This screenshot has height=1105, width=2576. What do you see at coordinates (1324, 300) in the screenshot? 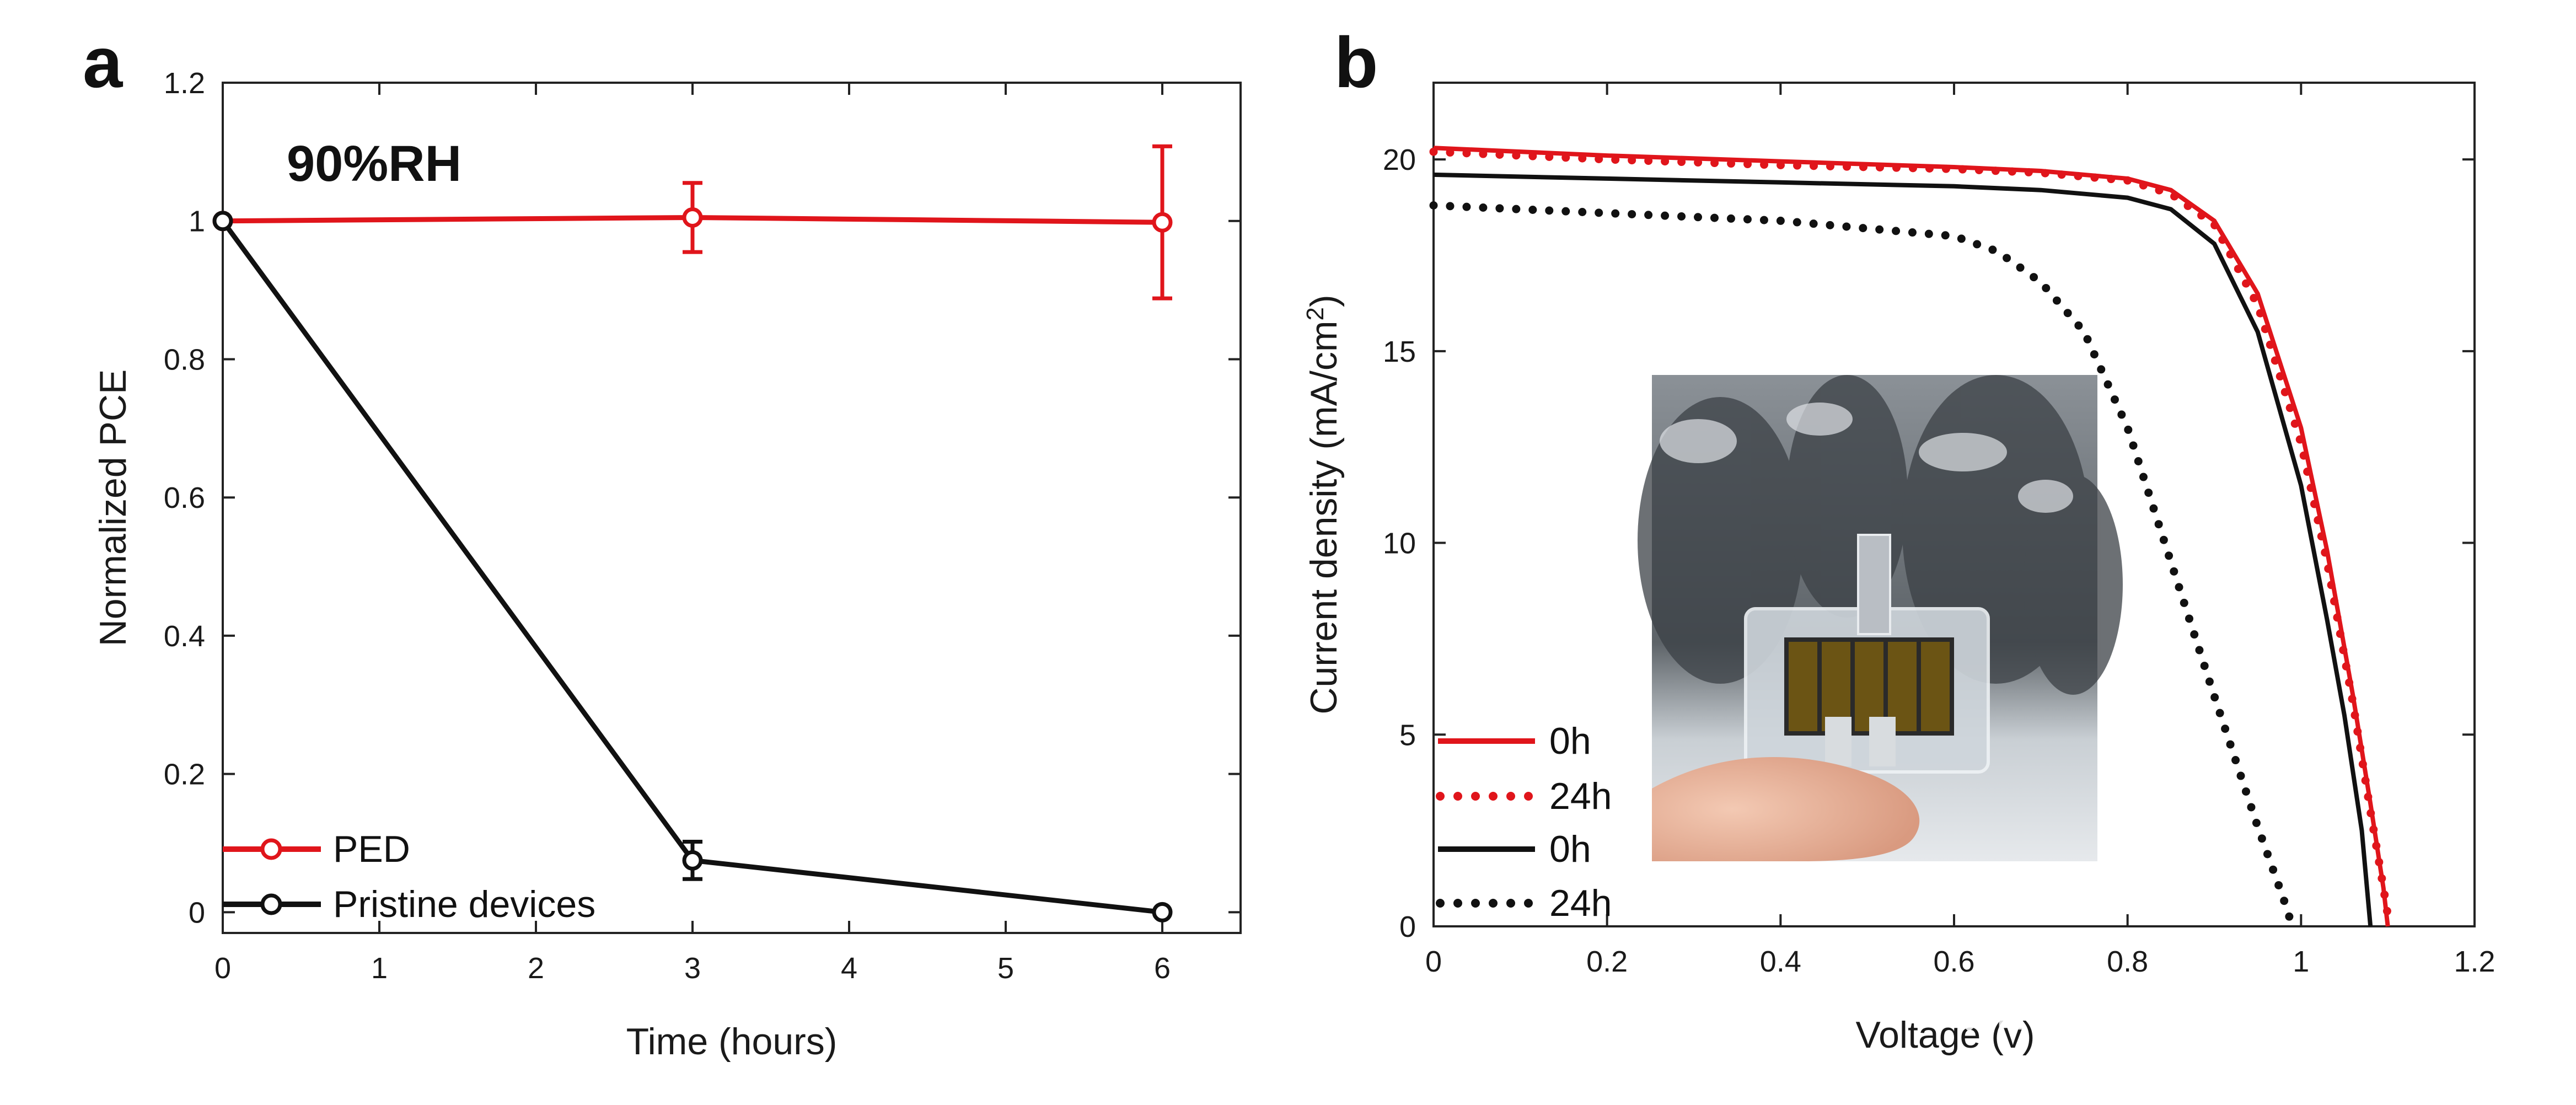
I see `panel-b-y-axis-label-tail: )` at bounding box center [1324, 300].